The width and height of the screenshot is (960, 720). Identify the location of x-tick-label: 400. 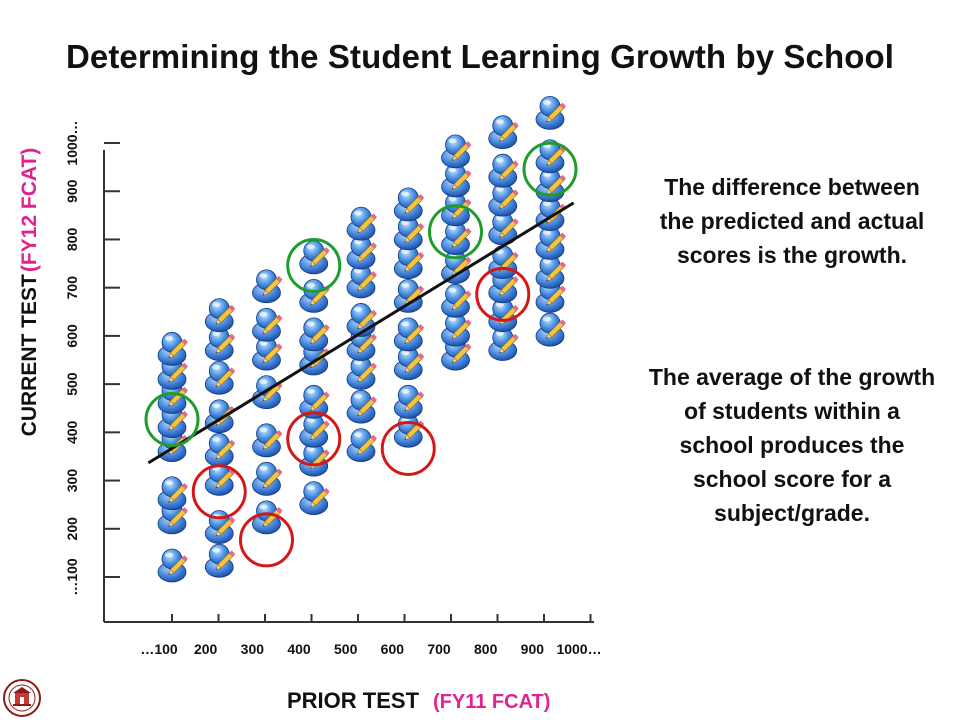
(299, 649).